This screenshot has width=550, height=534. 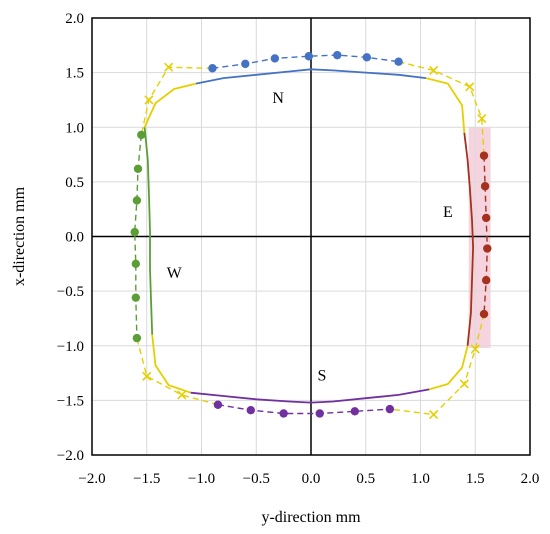 What do you see at coordinates (146, 479) in the screenshot?
I see `x-tick-label: −1.5` at bounding box center [146, 479].